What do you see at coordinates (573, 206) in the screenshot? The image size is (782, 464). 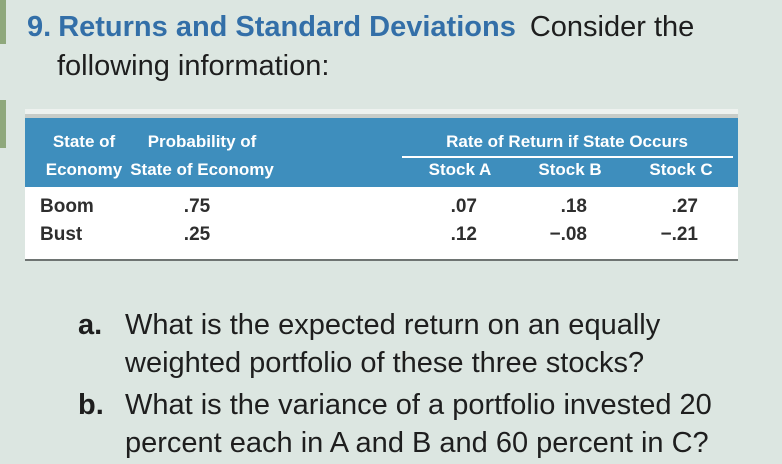 I see `cell-stock-b: .18` at bounding box center [573, 206].